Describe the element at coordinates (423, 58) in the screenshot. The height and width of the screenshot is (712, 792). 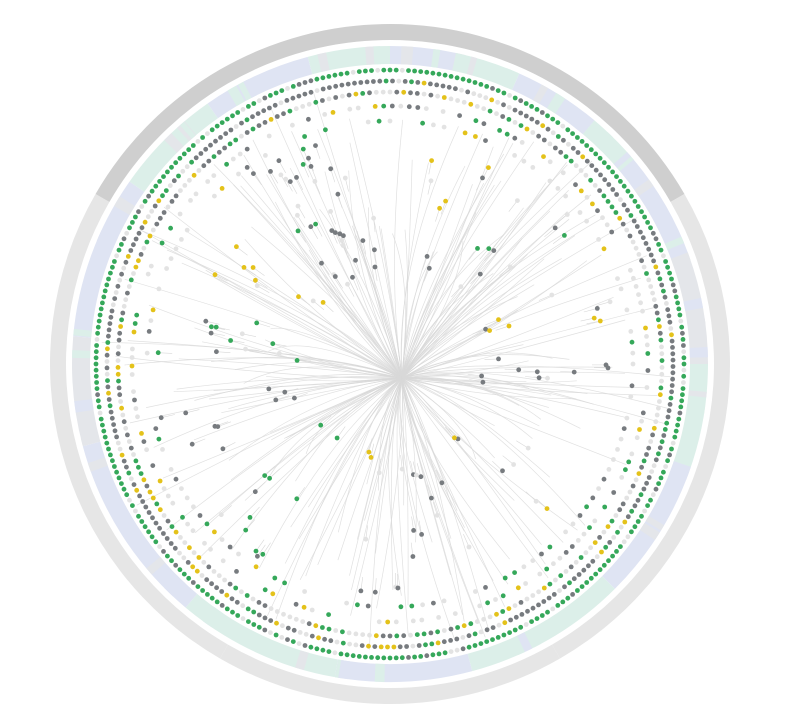
I see `annotation-band-segment` at that location.